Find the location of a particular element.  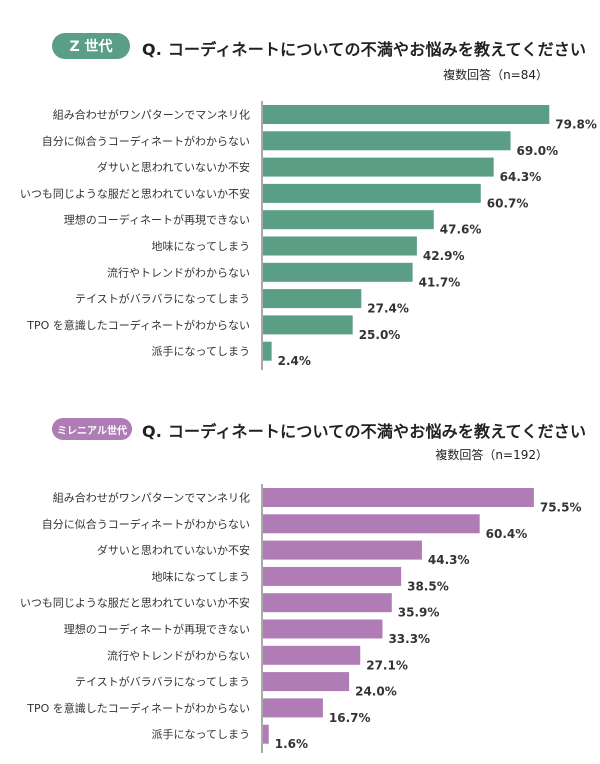

value-label: 1.6% is located at coordinates (291, 744).